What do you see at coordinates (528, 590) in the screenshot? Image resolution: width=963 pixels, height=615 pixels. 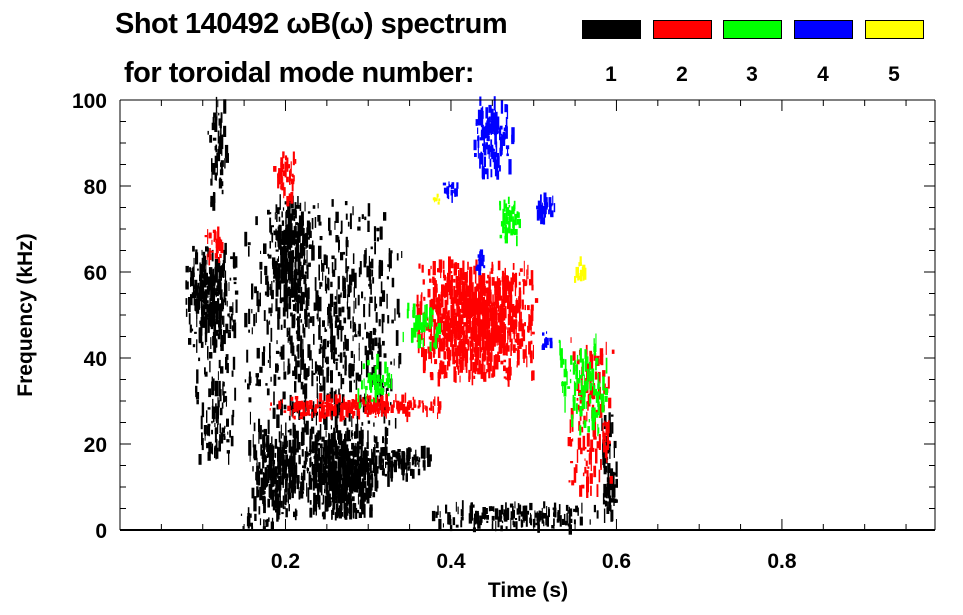 I see `x-axis-label: Time (s)` at bounding box center [528, 590].